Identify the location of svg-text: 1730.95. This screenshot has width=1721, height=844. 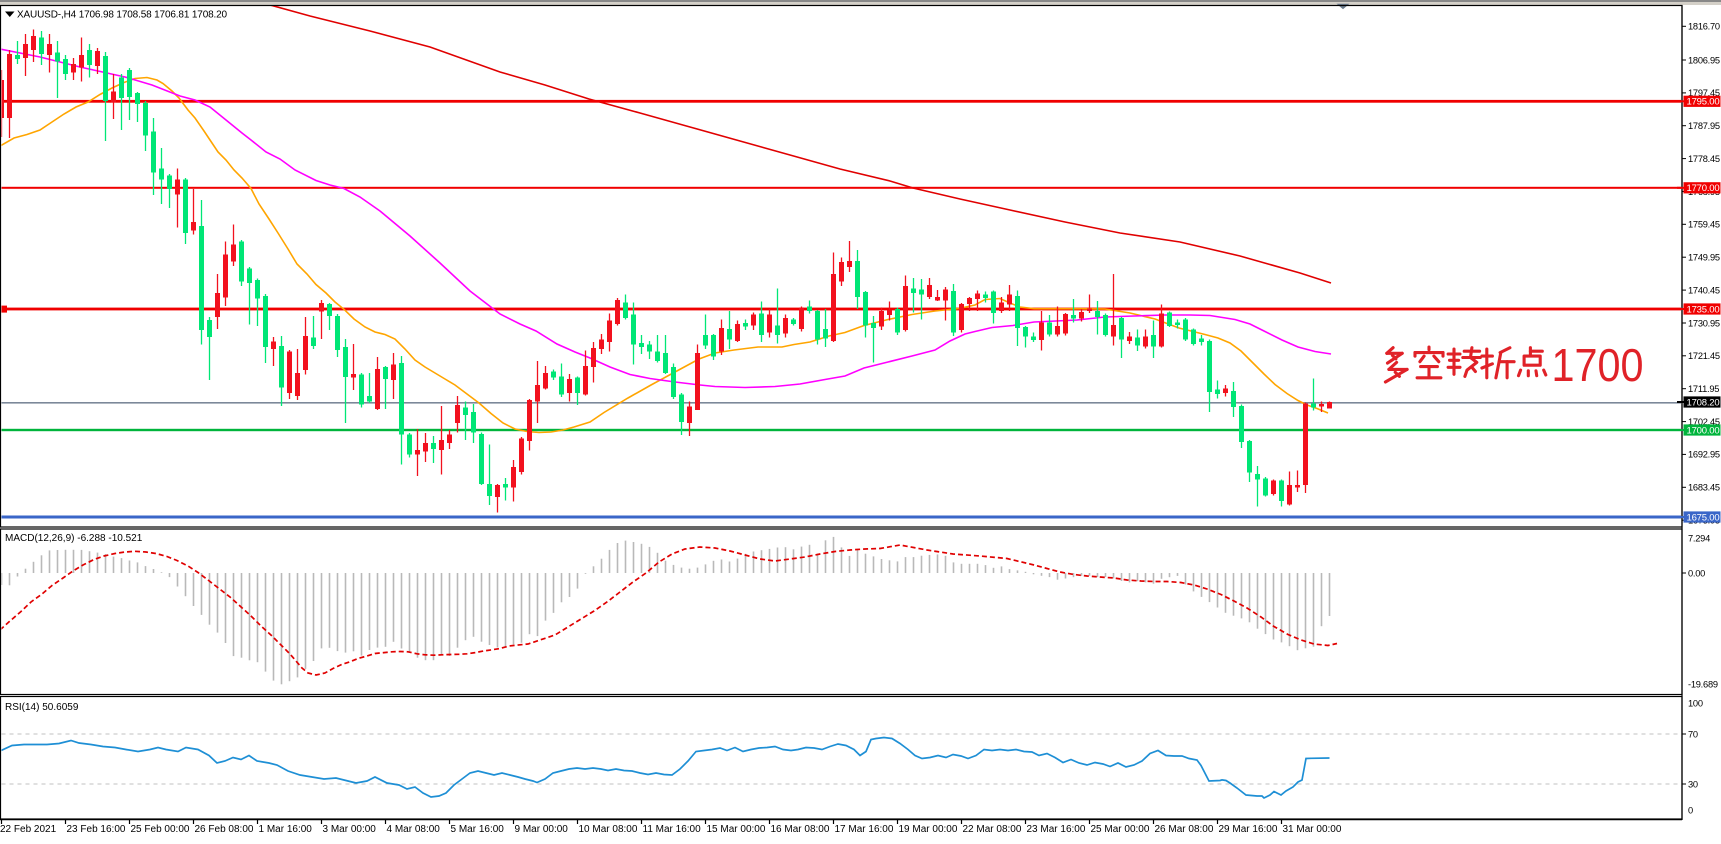
(1704, 323).